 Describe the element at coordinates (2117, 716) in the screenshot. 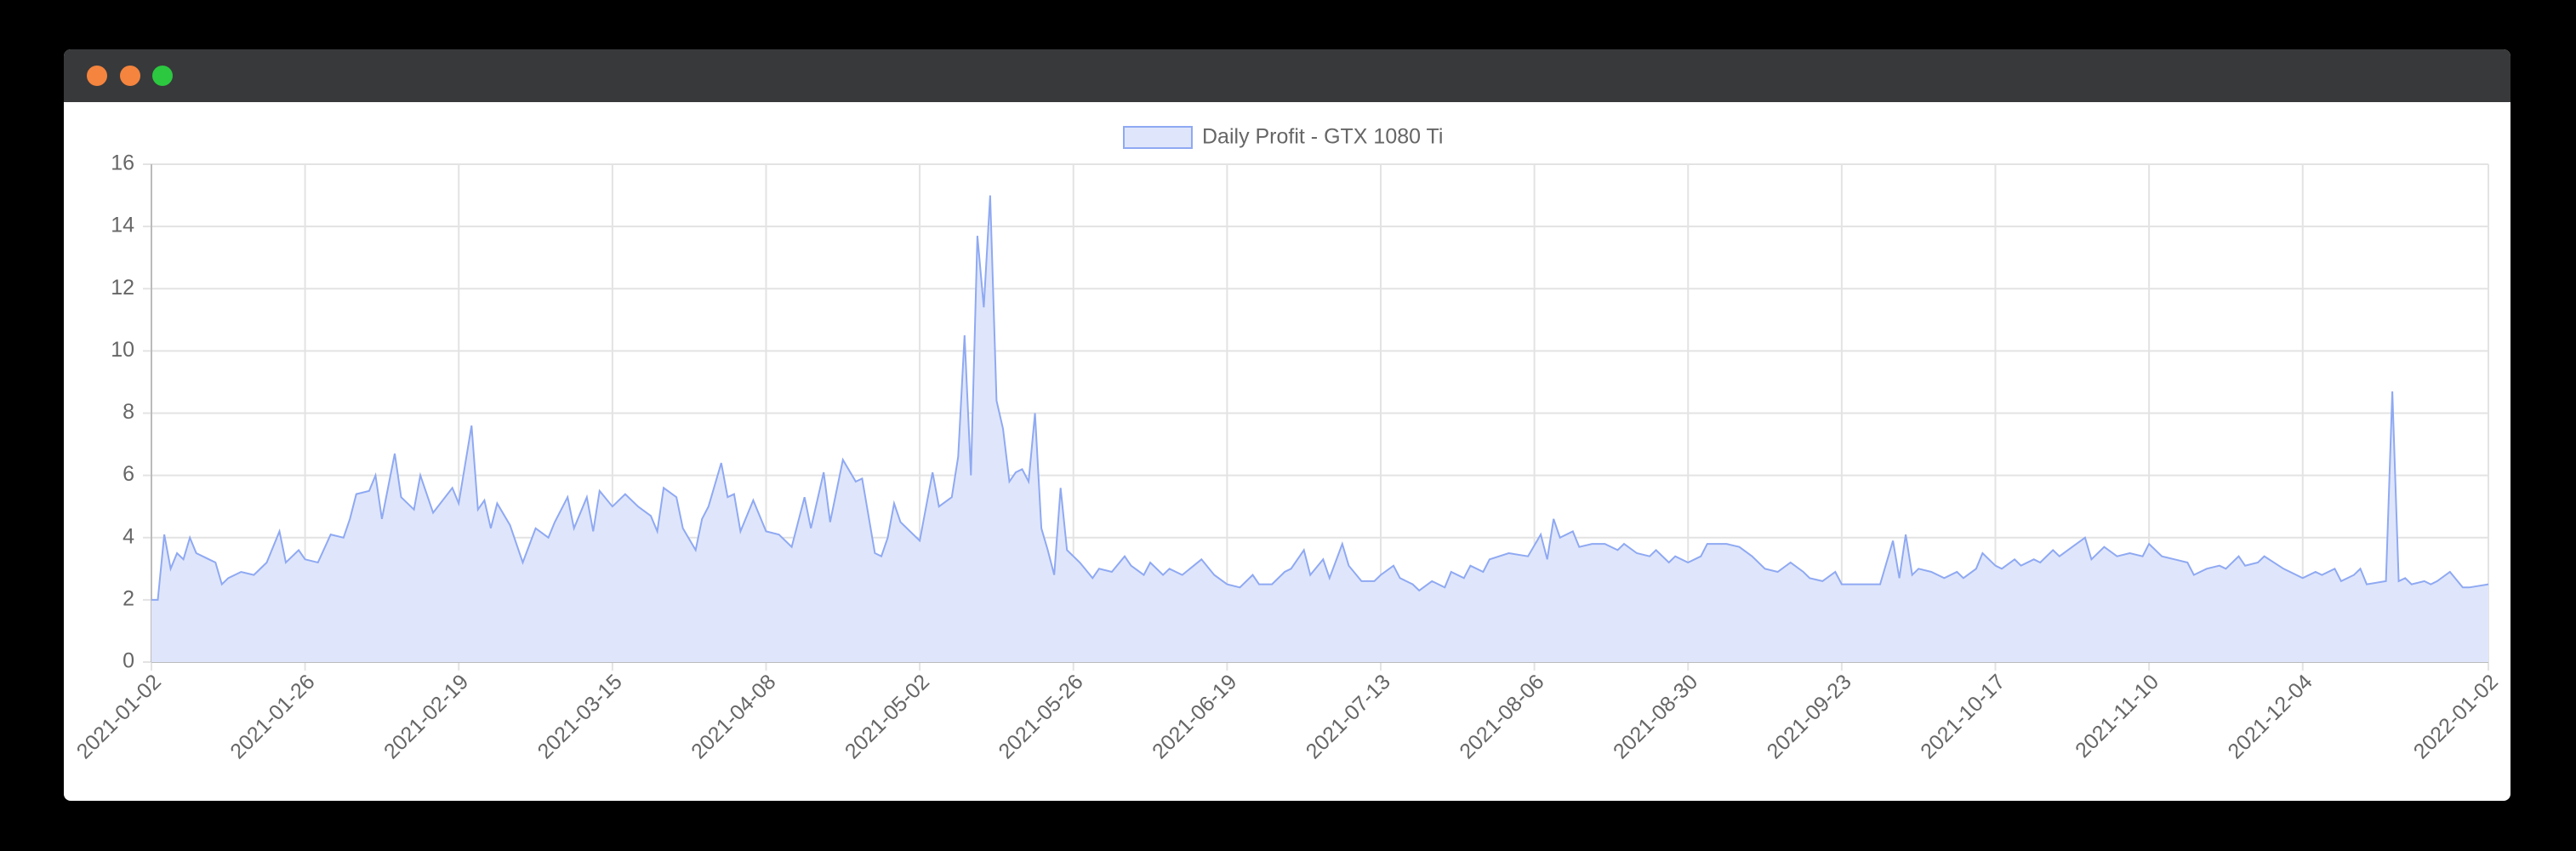

I see `x-tick-label: 2021-11-10` at that location.